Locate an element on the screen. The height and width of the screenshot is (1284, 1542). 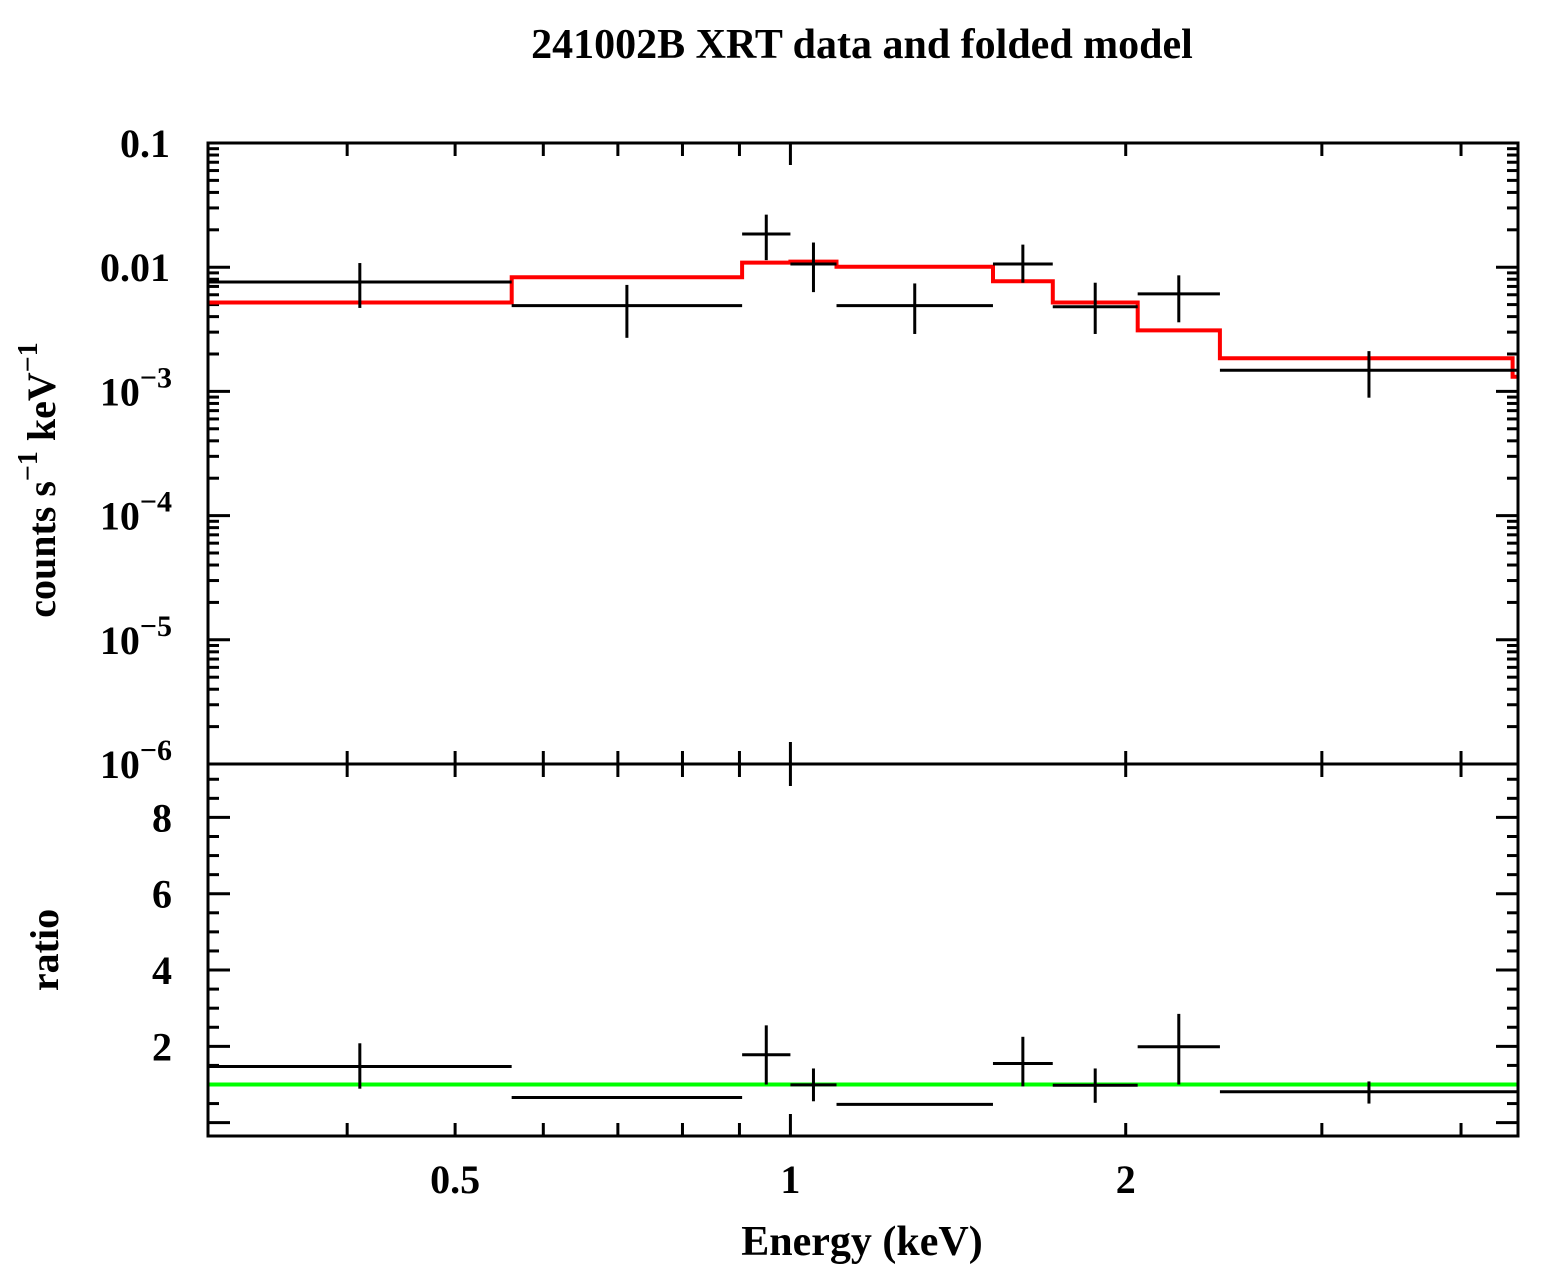
x-axis-label: Energy (keV) is located at coordinates (861, 1242).